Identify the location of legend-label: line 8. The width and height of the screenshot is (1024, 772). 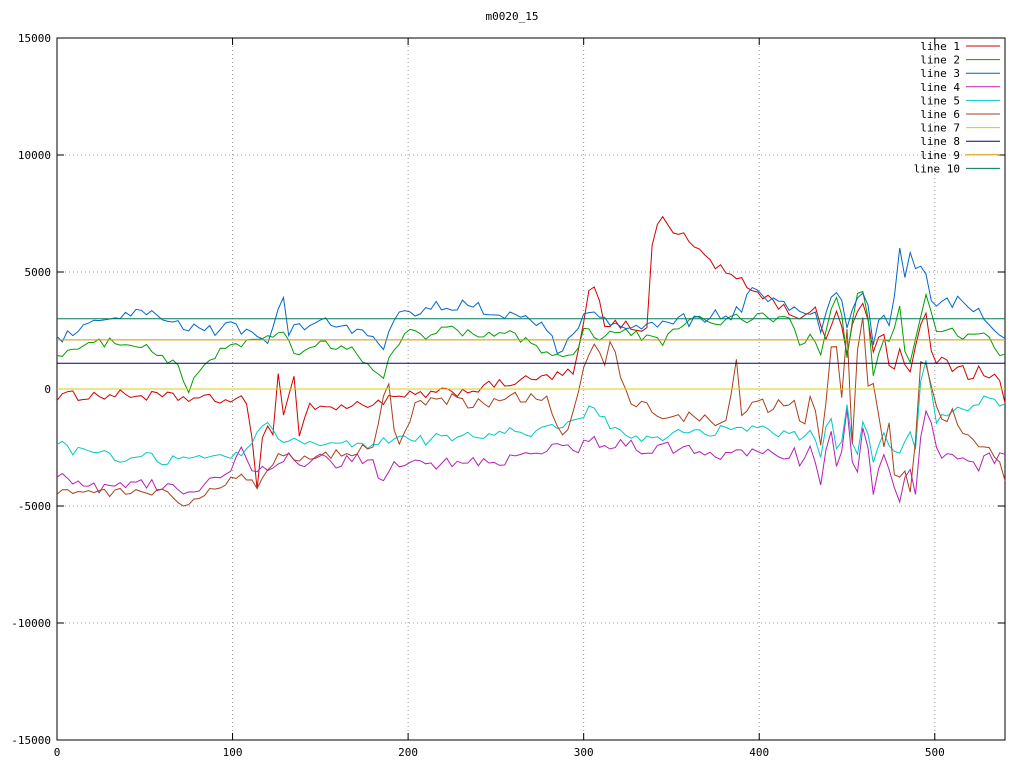
(940, 141).